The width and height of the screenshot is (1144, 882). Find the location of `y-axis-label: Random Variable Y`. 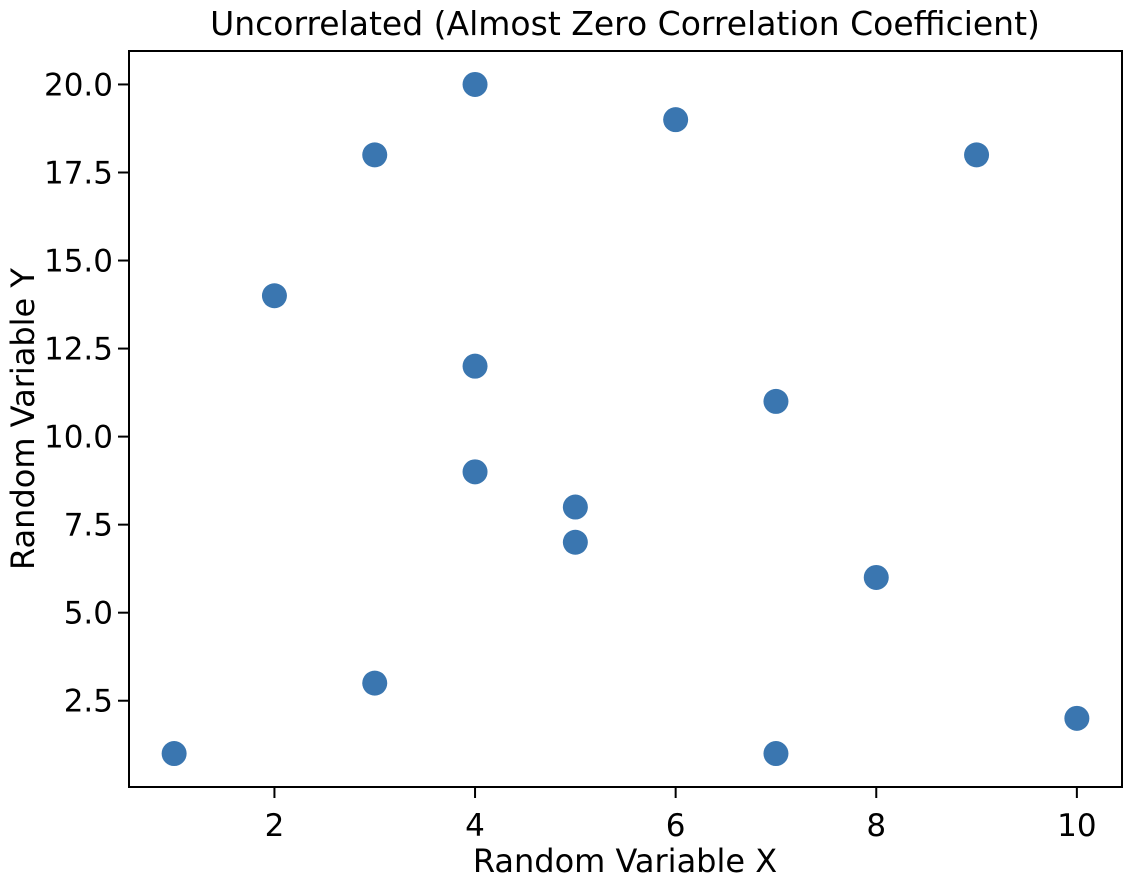

y-axis-label: Random Variable Y is located at coordinates (23, 419).